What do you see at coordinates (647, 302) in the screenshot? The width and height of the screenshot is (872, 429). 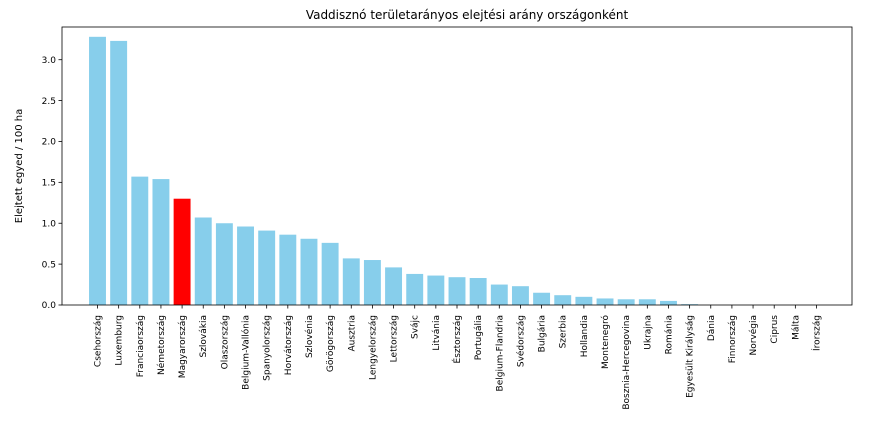 I see `bar-ukrajna` at bounding box center [647, 302].